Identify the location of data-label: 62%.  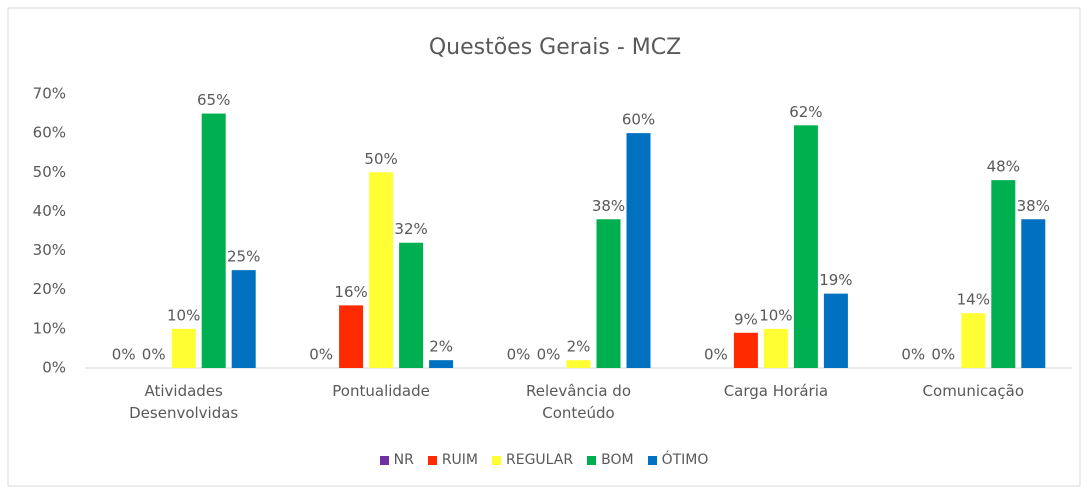
(805, 112).